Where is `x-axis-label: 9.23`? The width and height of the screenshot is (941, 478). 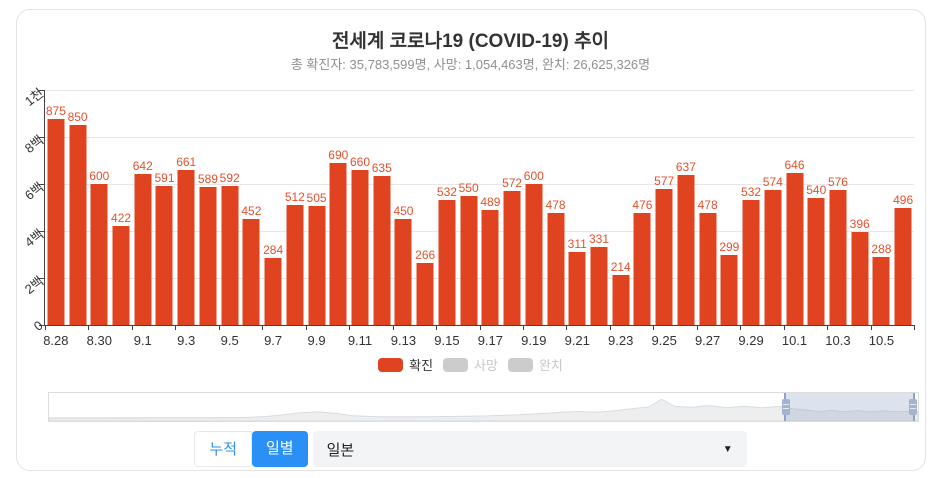 x-axis-label: 9.23 is located at coordinates (621, 340).